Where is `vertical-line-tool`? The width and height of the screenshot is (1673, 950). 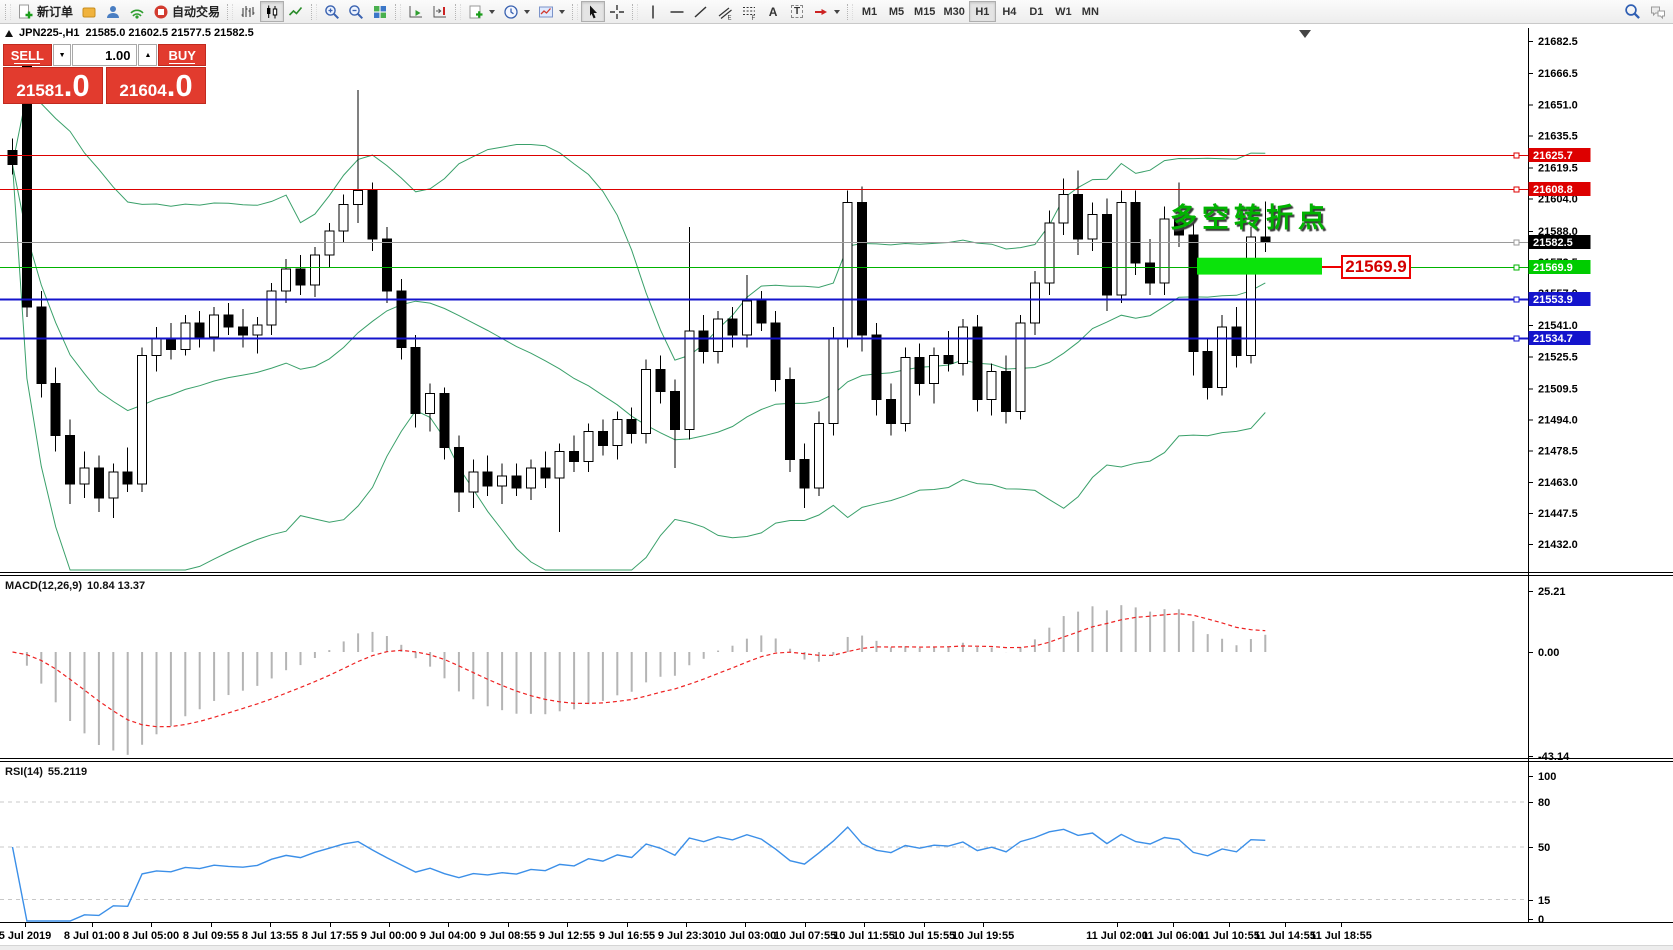 vertical-line-tool is located at coordinates (653, 11).